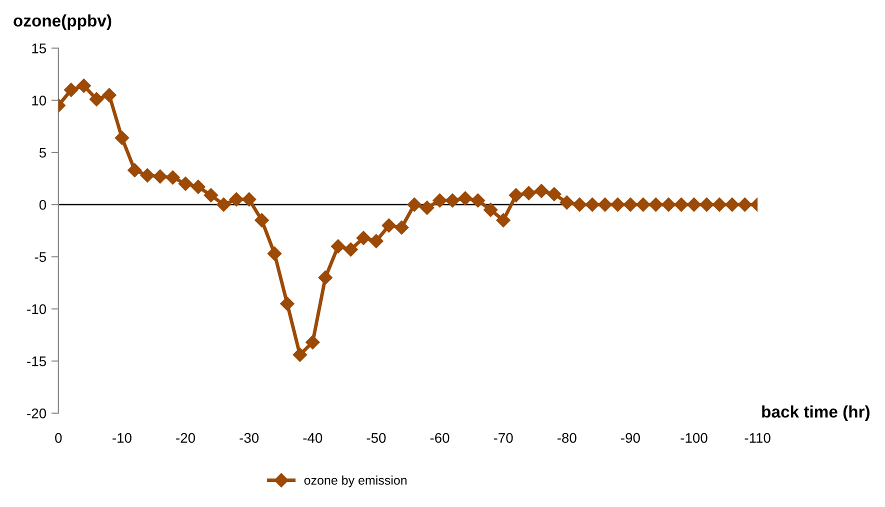 The height and width of the screenshot is (507, 885). What do you see at coordinates (757, 438) in the screenshot?
I see `x-tick-label: -110` at bounding box center [757, 438].